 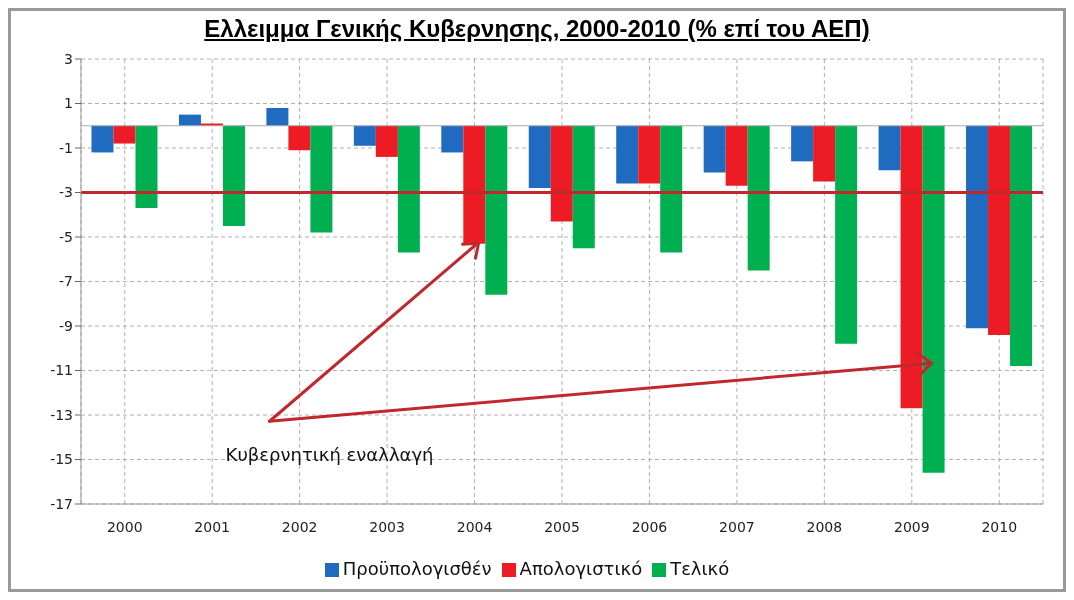 I want to click on legend-label: Τελικό, so click(x=700, y=568).